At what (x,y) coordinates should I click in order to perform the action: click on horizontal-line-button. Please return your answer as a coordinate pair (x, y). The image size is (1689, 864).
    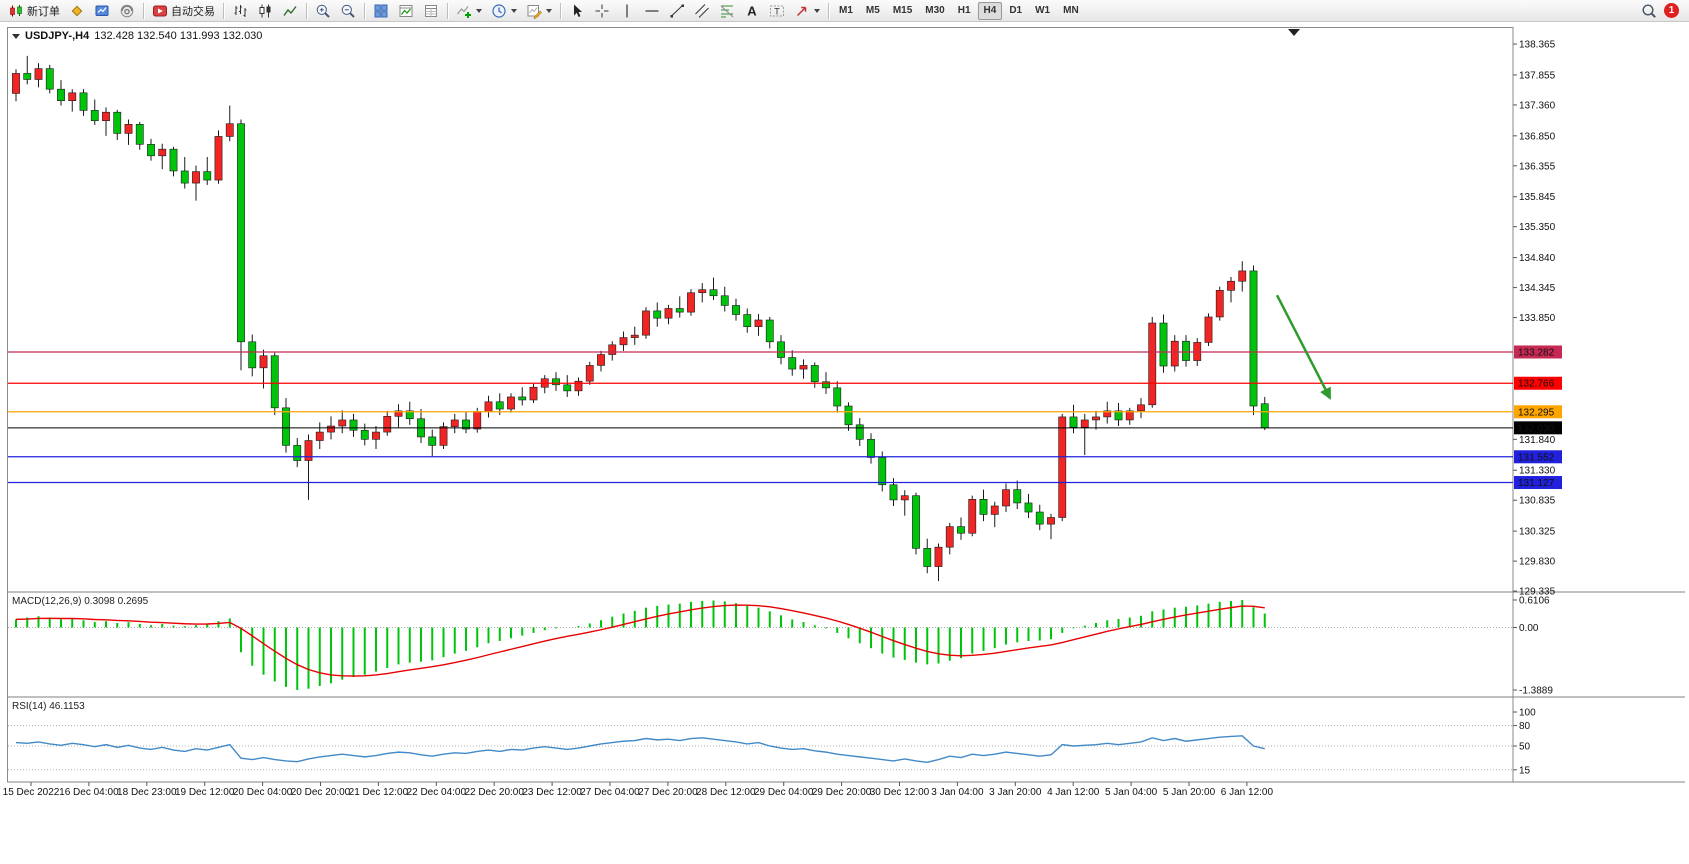
    Looking at the image, I should click on (652, 11).